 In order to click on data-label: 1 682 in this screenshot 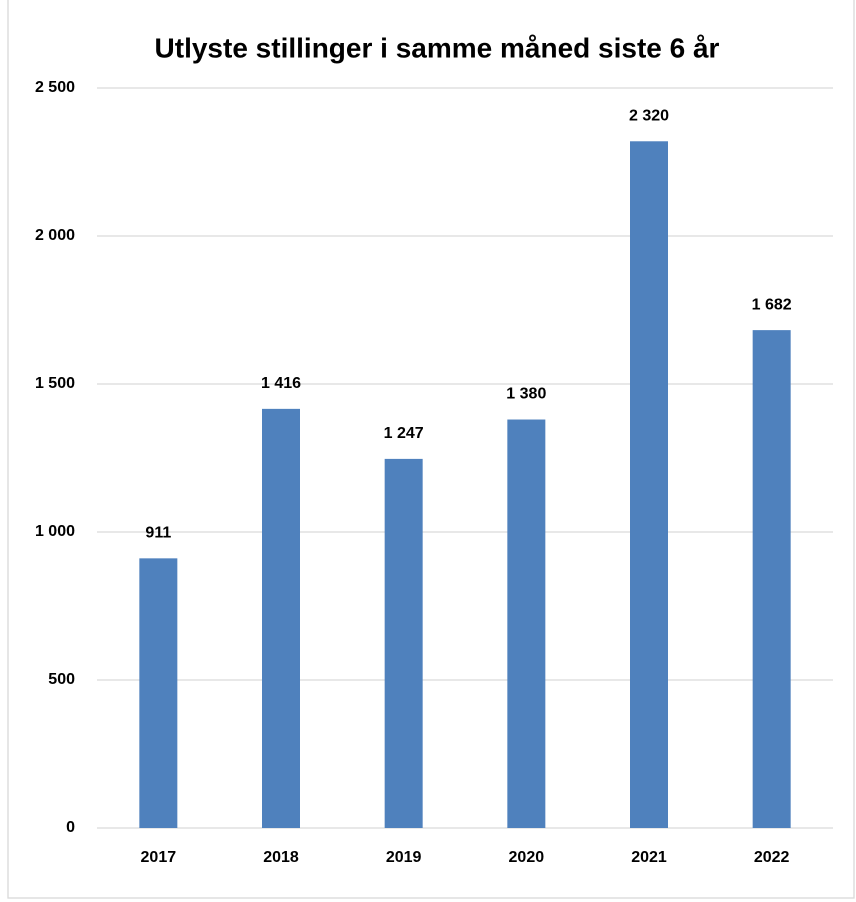, I will do `click(772, 304)`.